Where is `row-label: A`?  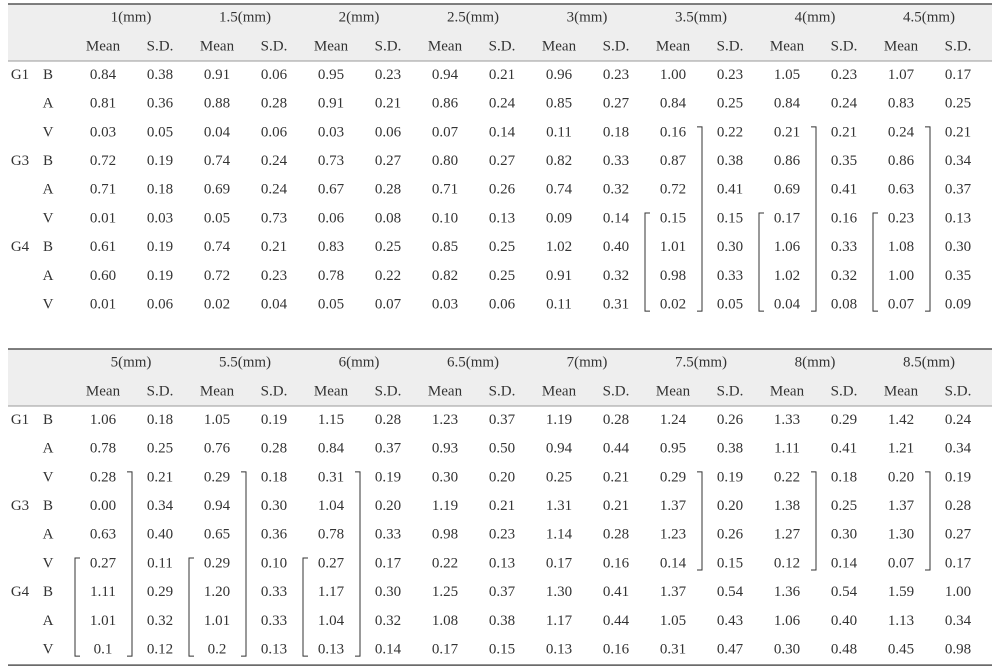
row-label: A is located at coordinates (48, 104).